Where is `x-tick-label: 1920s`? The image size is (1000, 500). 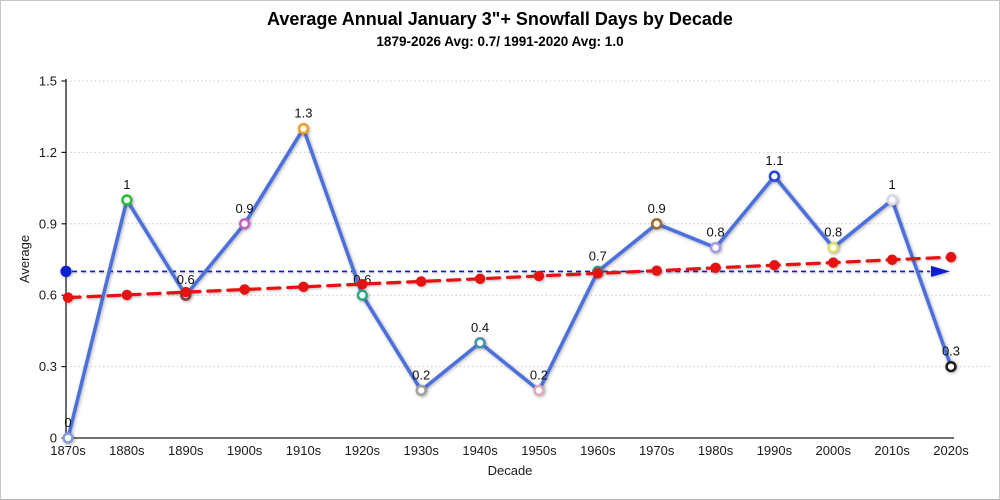 x-tick-label: 1920s is located at coordinates (363, 450).